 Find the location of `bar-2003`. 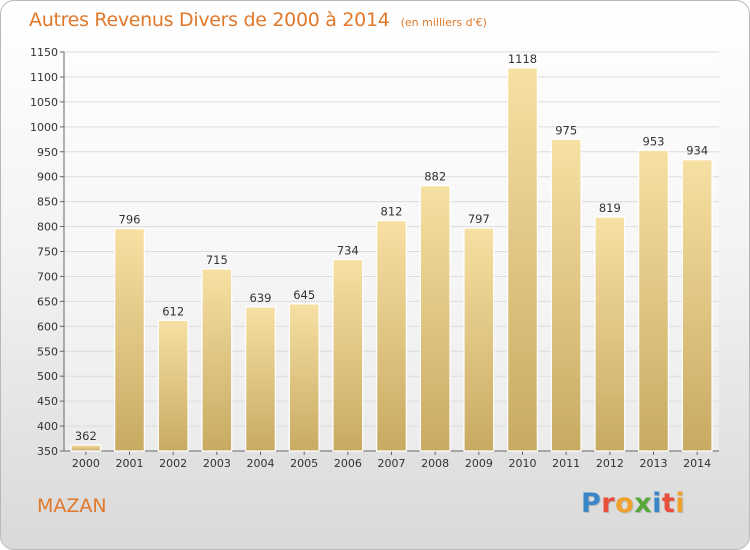

bar-2003 is located at coordinates (217, 360).